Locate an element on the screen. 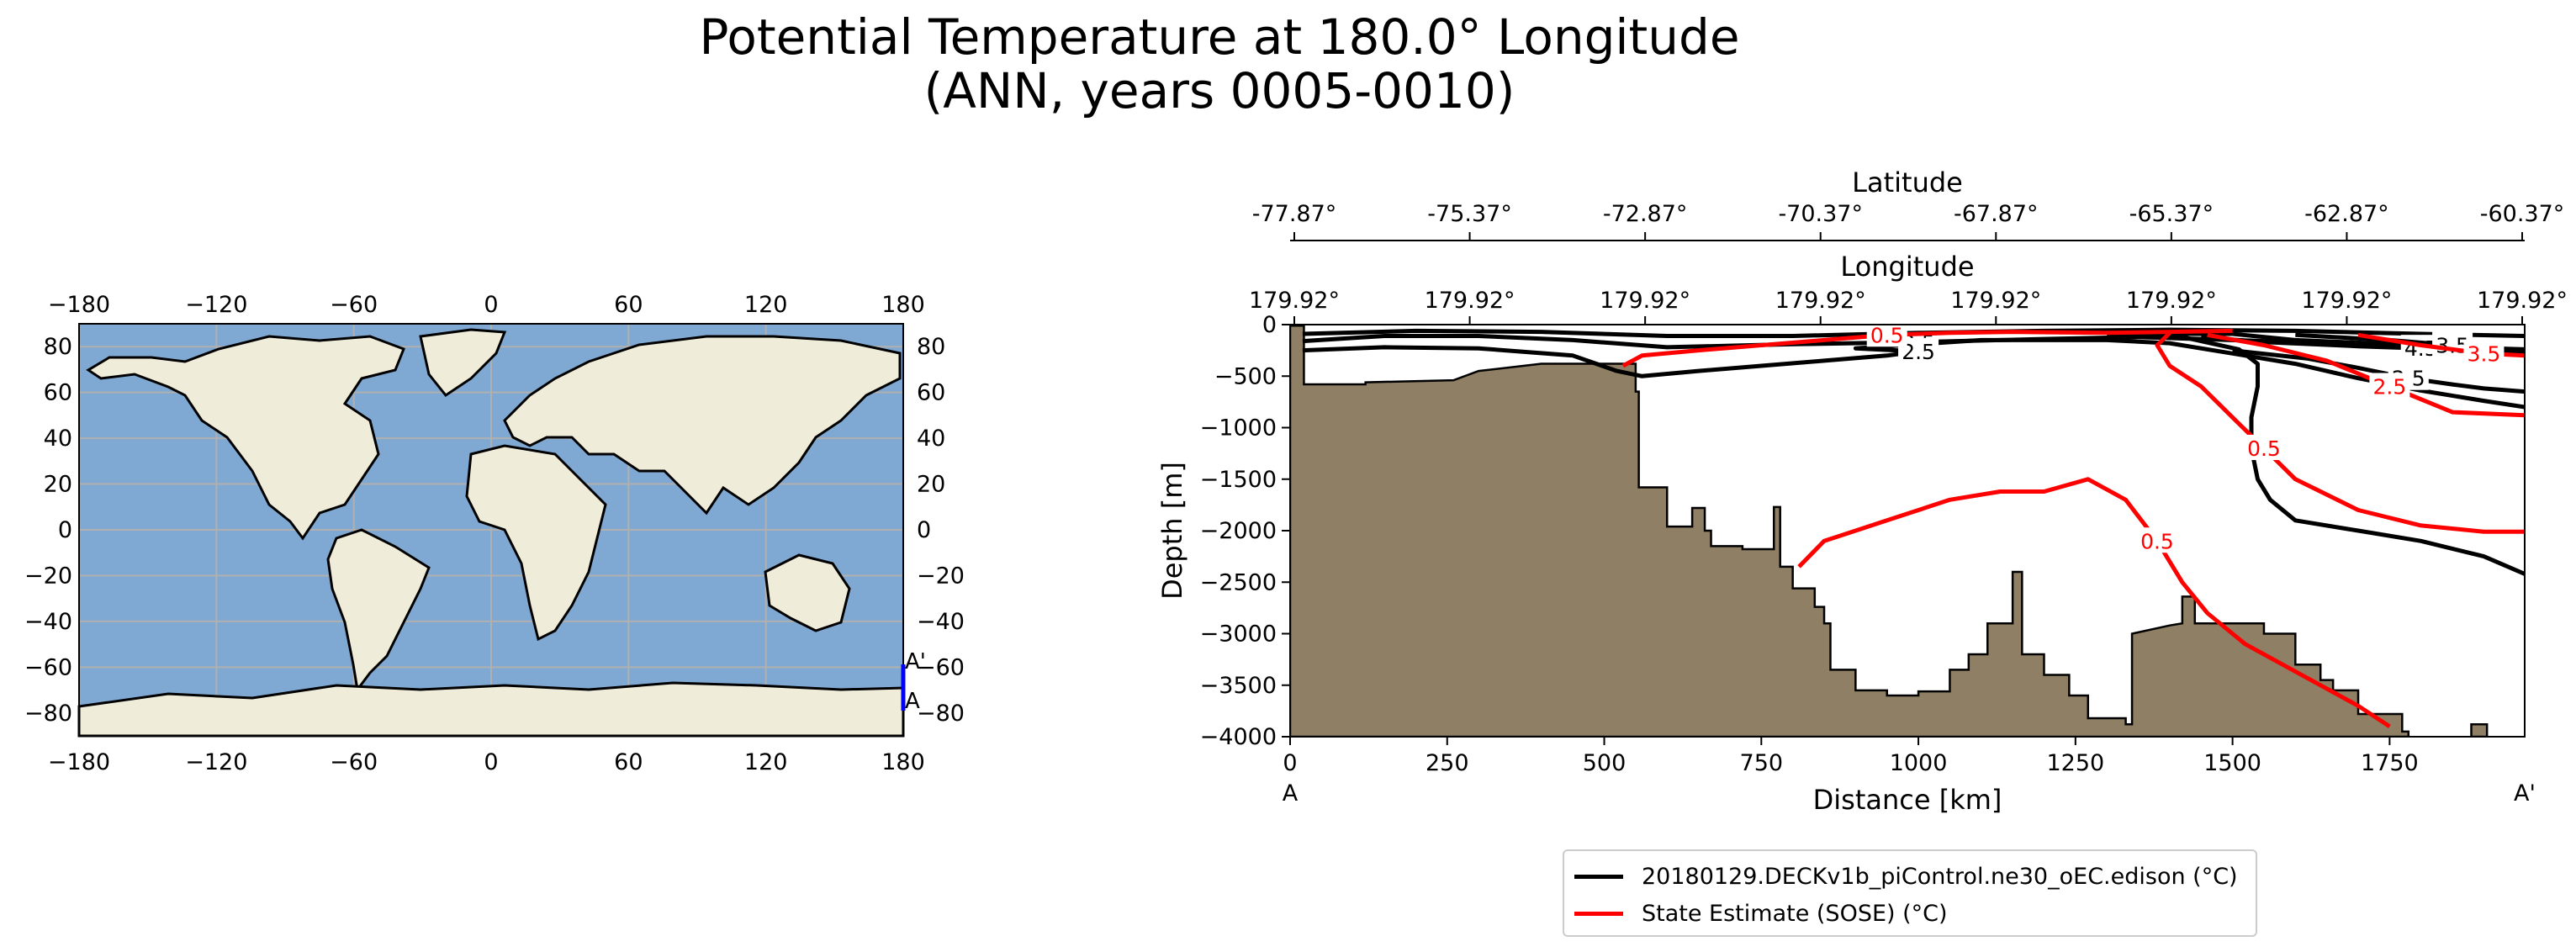 The width and height of the screenshot is (2576, 952). x-tick-label: 0 is located at coordinates (1290, 763).